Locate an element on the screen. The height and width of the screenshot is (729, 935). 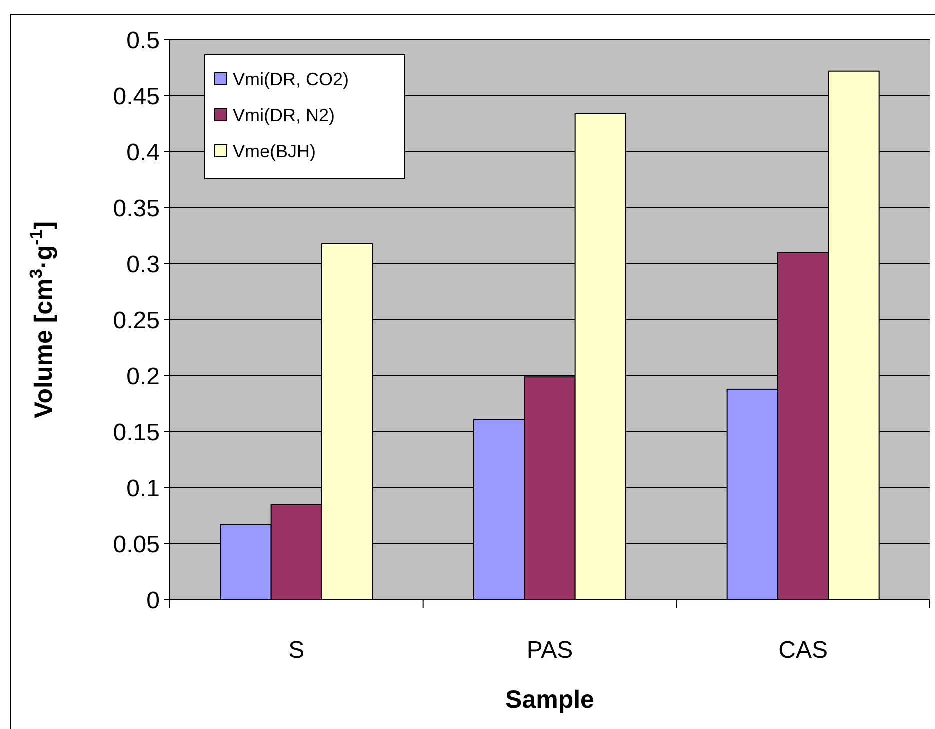
y-tick-label: 0.1 is located at coordinates (143, 488).